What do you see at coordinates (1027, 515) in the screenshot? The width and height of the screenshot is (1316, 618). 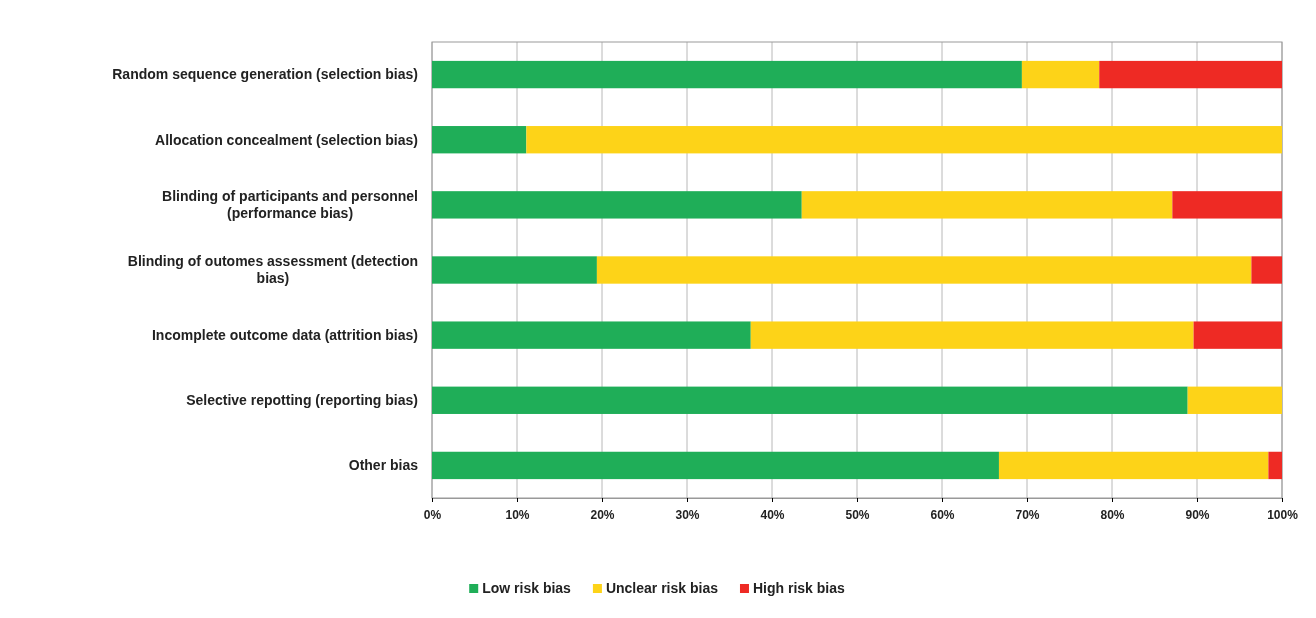 I see `x-tick-label: 70%` at bounding box center [1027, 515].